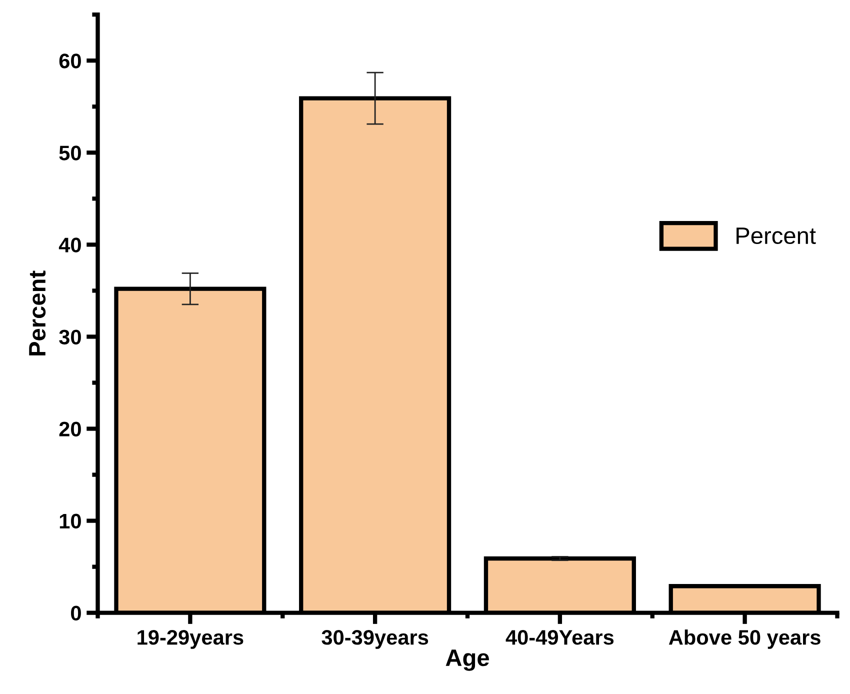 The height and width of the screenshot is (694, 850). Describe the element at coordinates (70, 429) in the screenshot. I see `y-tick-label: 20` at that location.